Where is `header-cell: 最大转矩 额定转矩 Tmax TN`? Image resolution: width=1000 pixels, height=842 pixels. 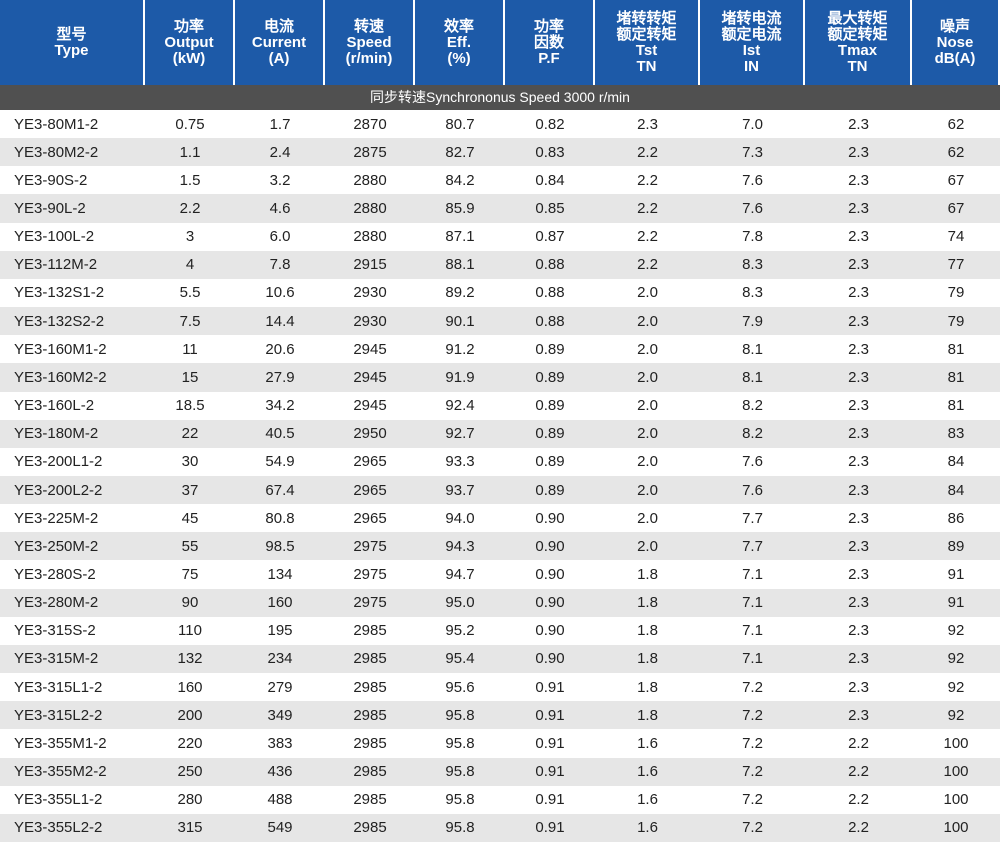
header-cell: 最大转矩 额定转矩 Tmax TN is located at coordinates (858, 42).